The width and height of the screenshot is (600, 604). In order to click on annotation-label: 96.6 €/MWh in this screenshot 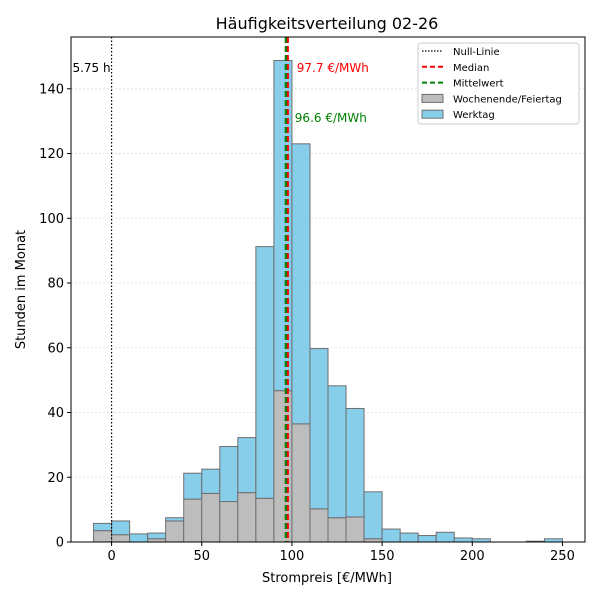, I will do `click(331, 118)`.